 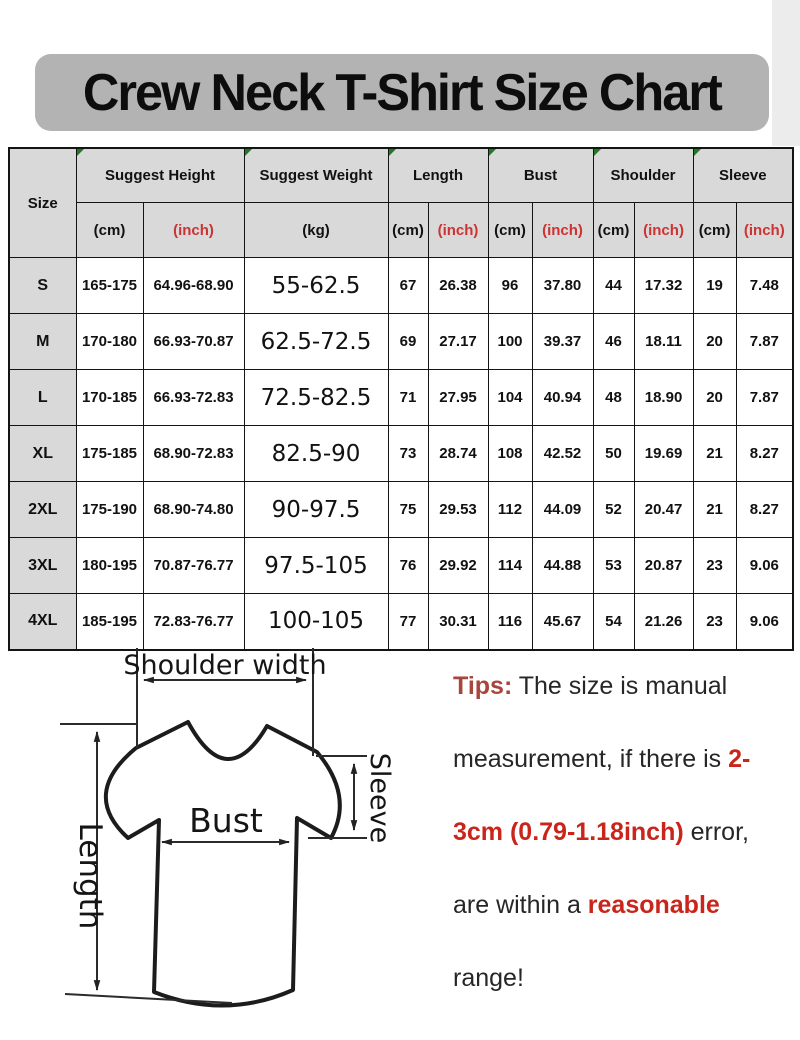 I want to click on unit-header-cm: (cm), so click(x=510, y=230).